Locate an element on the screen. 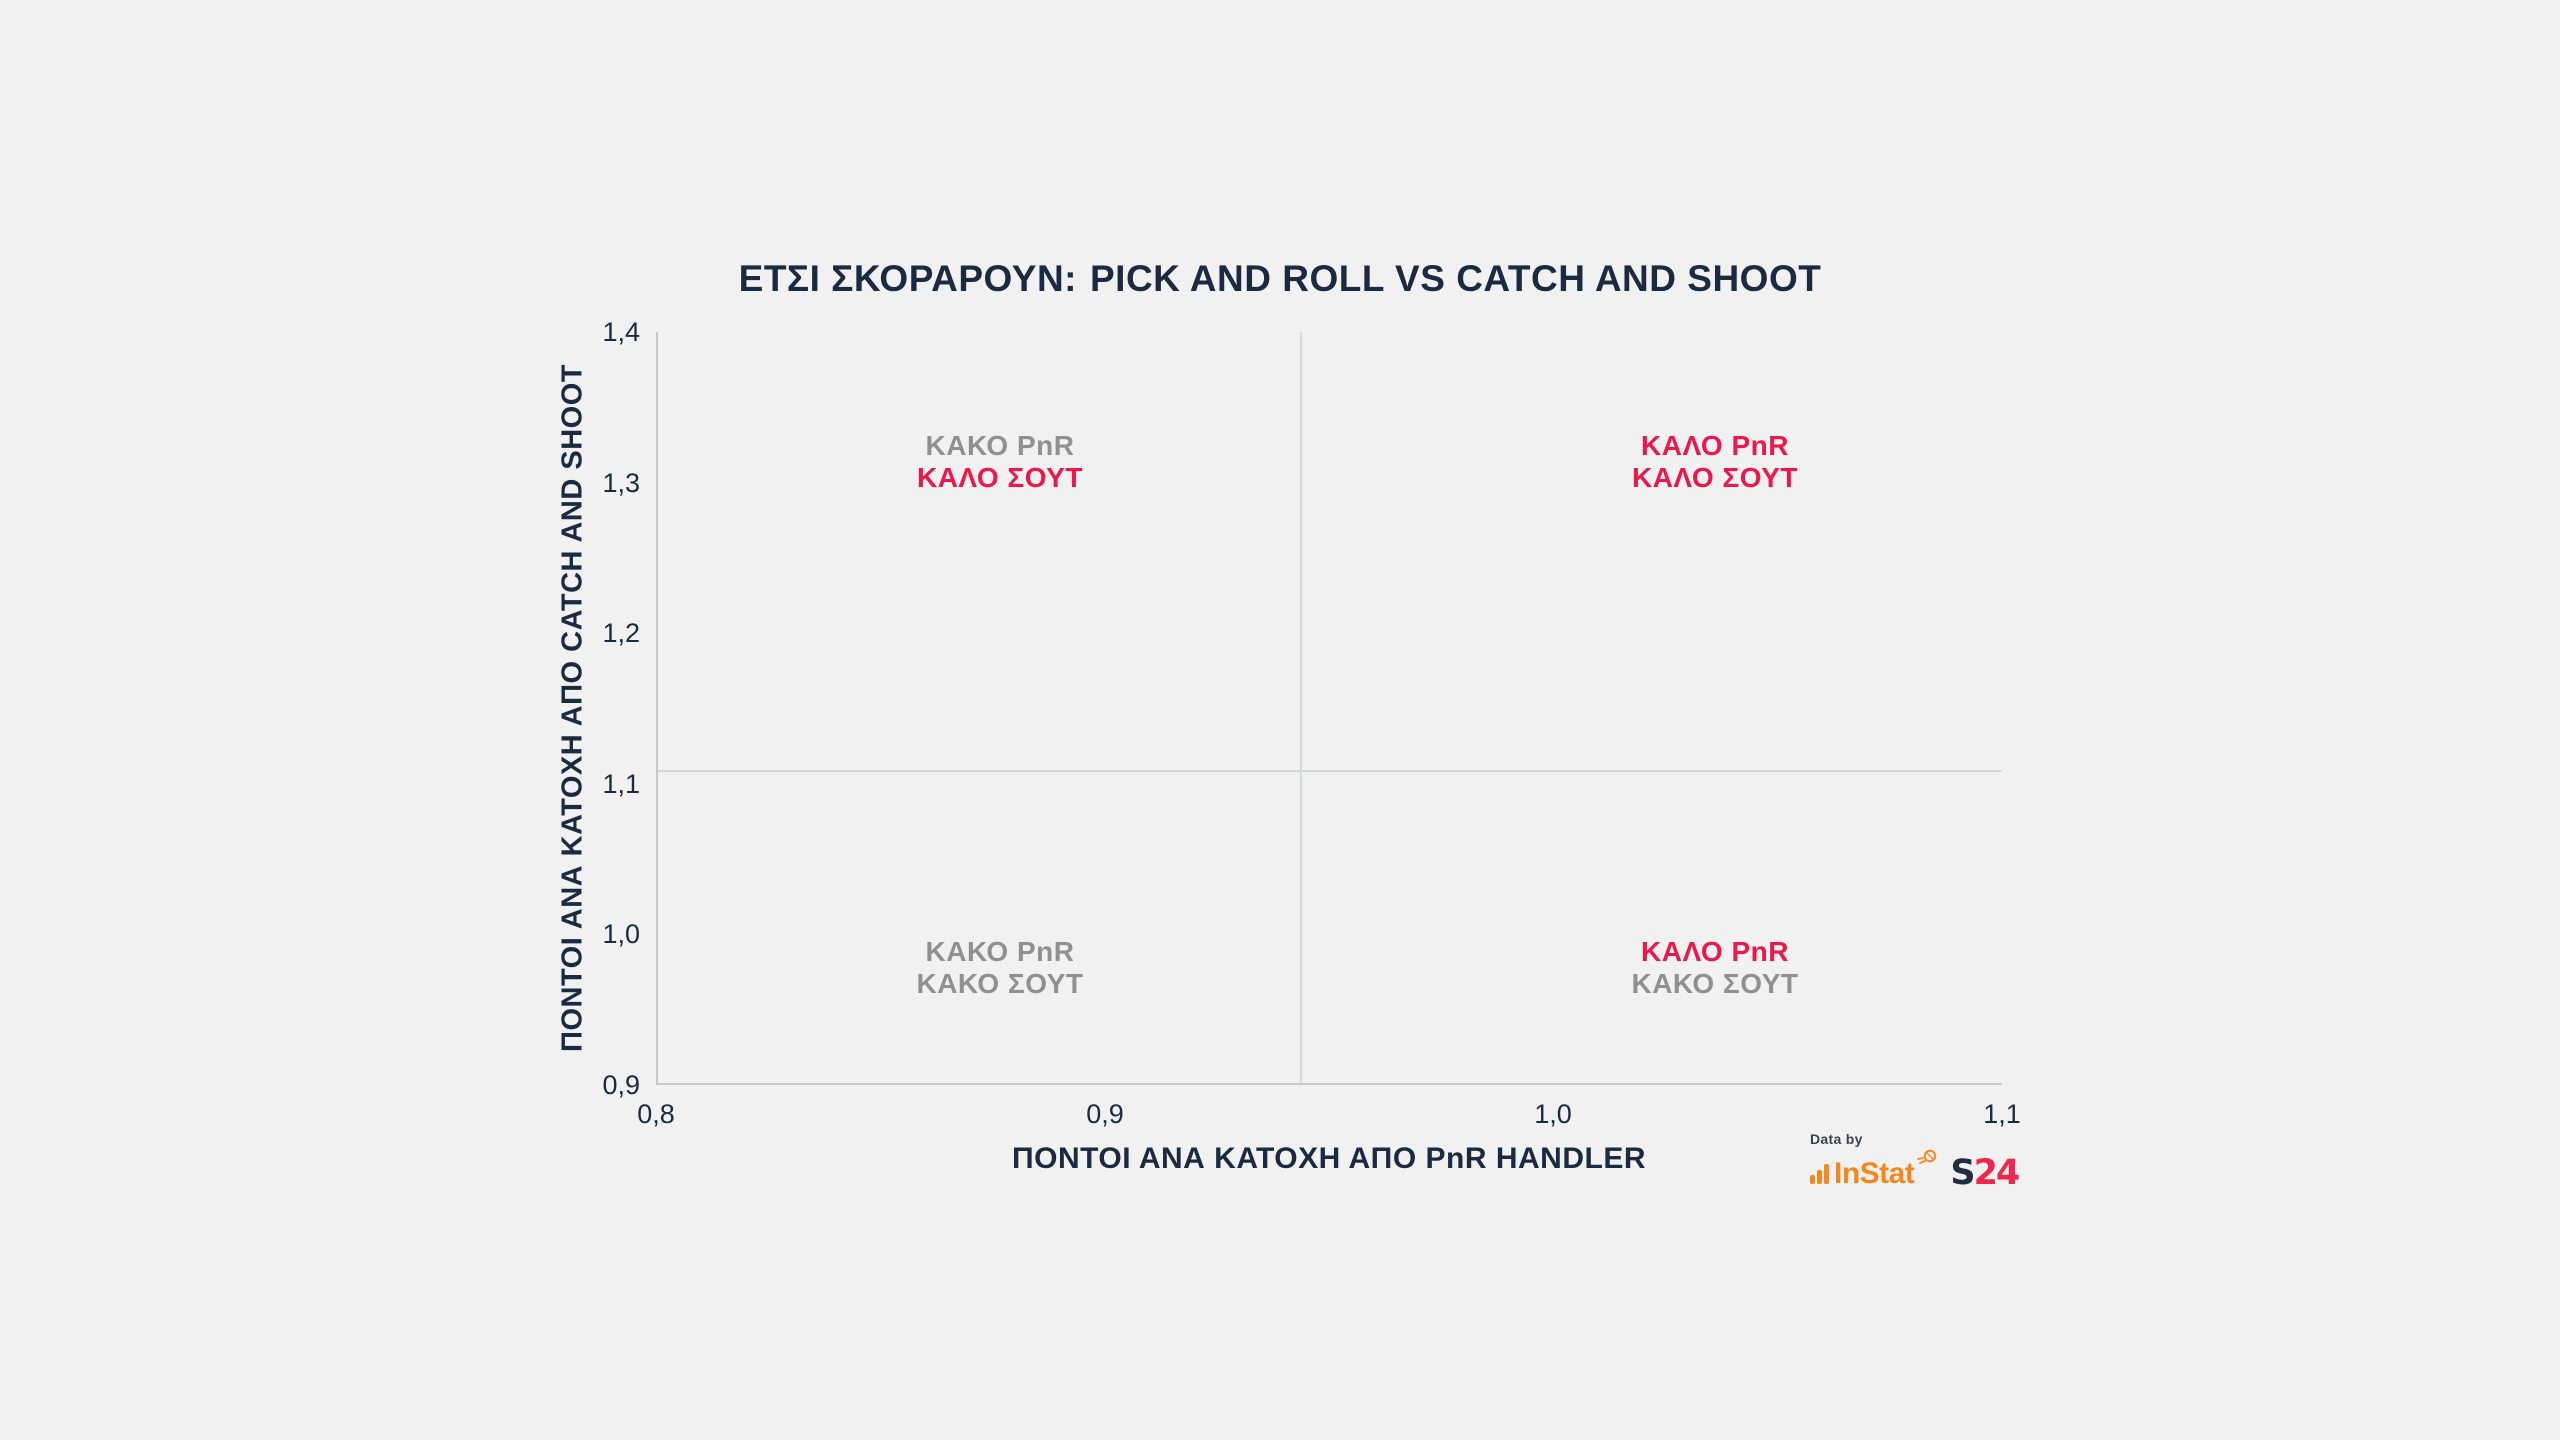 The width and height of the screenshot is (2560, 1440). sport24-logo-24: 24 is located at coordinates (1997, 1173).